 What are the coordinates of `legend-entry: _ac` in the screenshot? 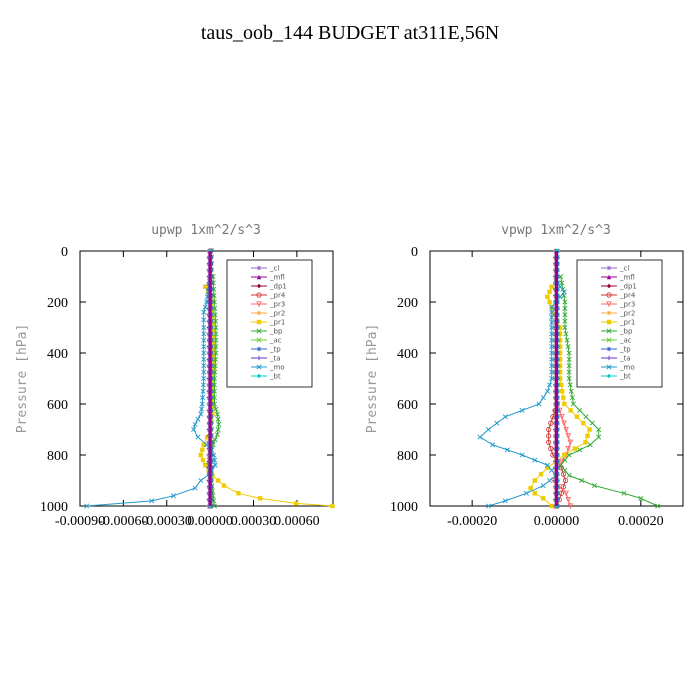 It's located at (625, 341).